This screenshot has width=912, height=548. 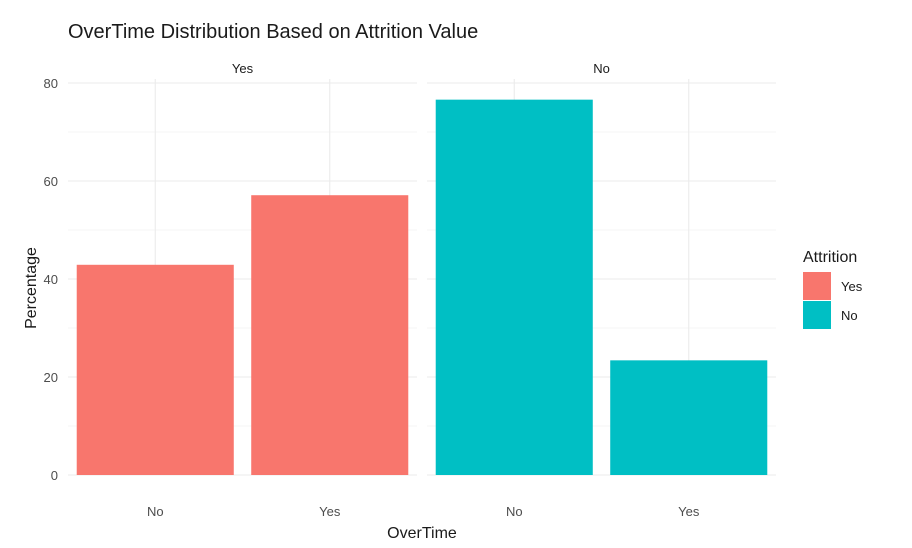 What do you see at coordinates (830, 257) in the screenshot?
I see `legend-title: Attrition` at bounding box center [830, 257].